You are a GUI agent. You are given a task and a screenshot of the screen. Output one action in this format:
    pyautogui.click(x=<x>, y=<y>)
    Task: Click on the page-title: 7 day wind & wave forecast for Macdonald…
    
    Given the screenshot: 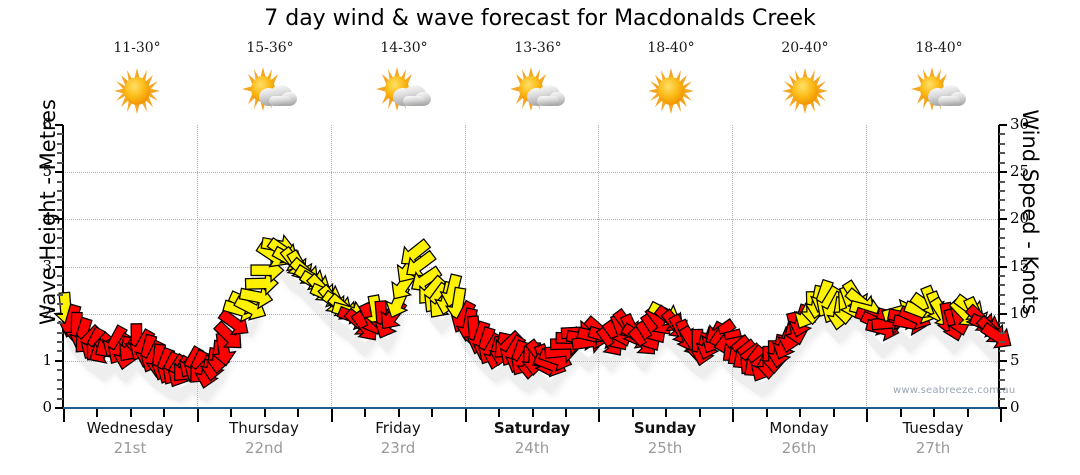 What is the action you would take?
    pyautogui.click(x=540, y=18)
    